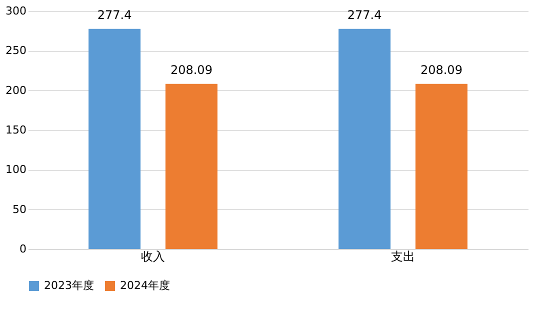  I want to click on y-tick-label: 50, so click(19, 209).